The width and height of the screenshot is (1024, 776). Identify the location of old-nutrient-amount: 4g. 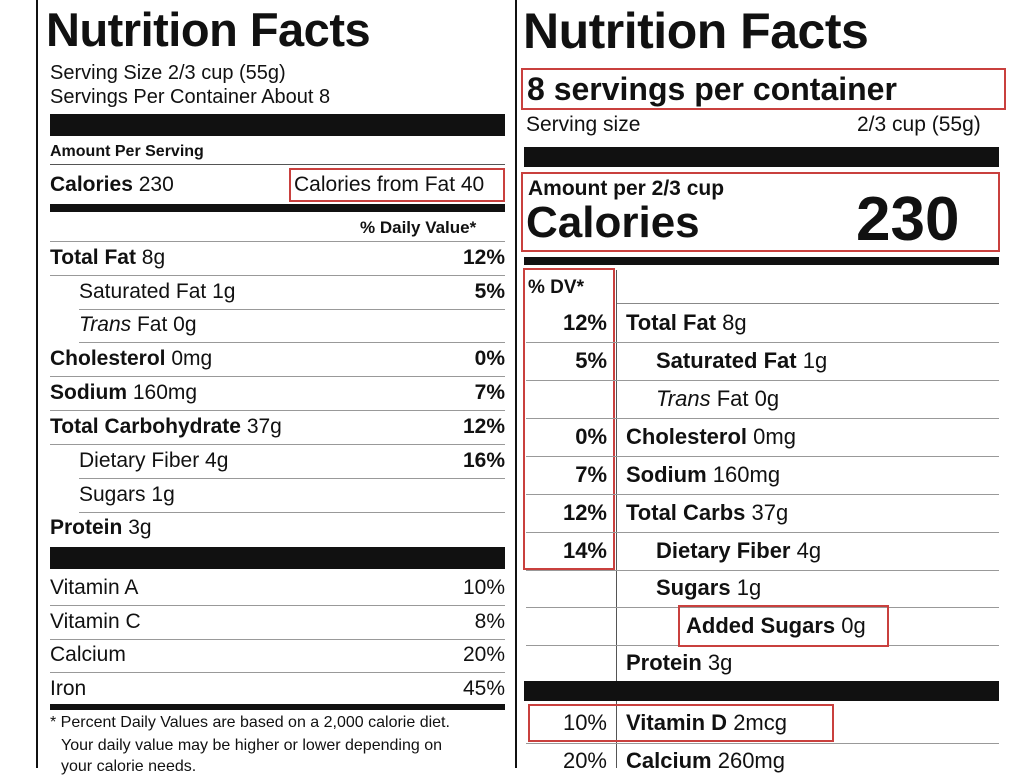
(217, 460).